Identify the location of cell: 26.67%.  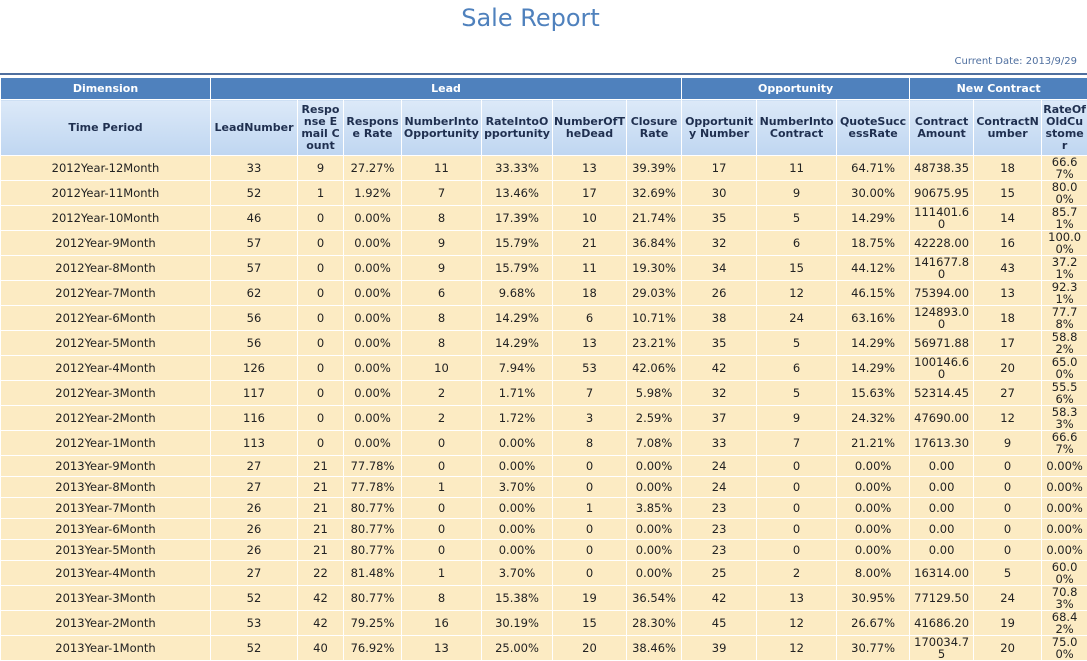
(873, 623).